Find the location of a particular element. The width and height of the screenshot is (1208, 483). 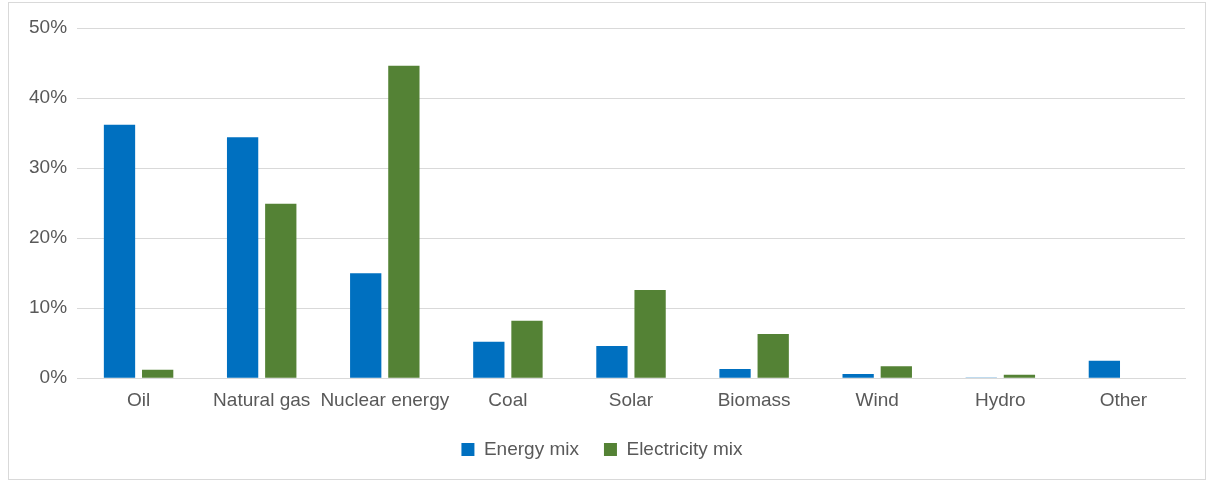

legend-label: Electricity mix is located at coordinates (685, 448).